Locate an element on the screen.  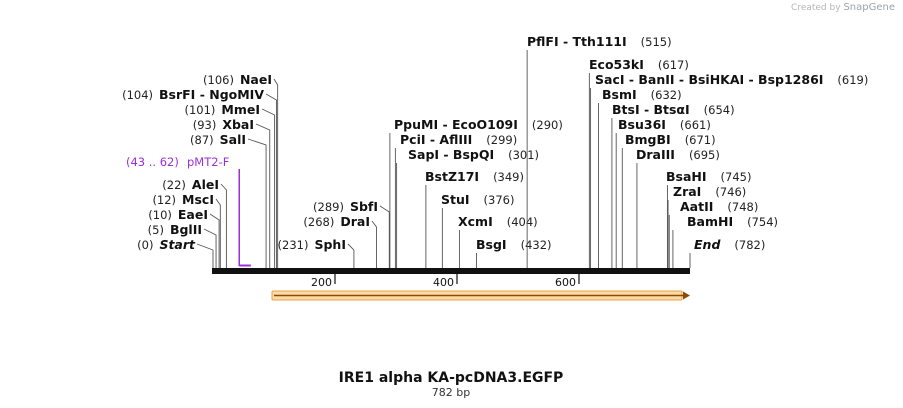
site-name: PciI - AflIII is located at coordinates (436, 139).